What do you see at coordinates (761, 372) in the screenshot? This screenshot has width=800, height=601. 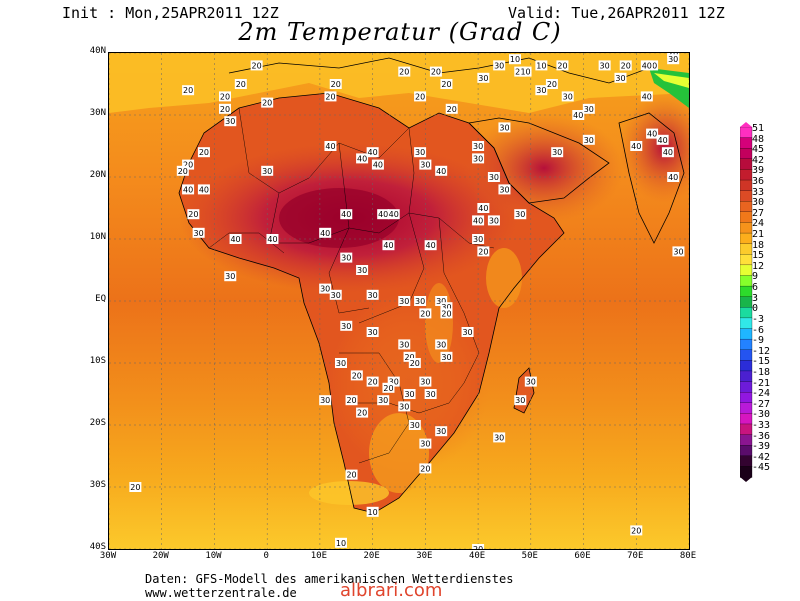 I see `colorbar-label: -18` at bounding box center [761, 372].